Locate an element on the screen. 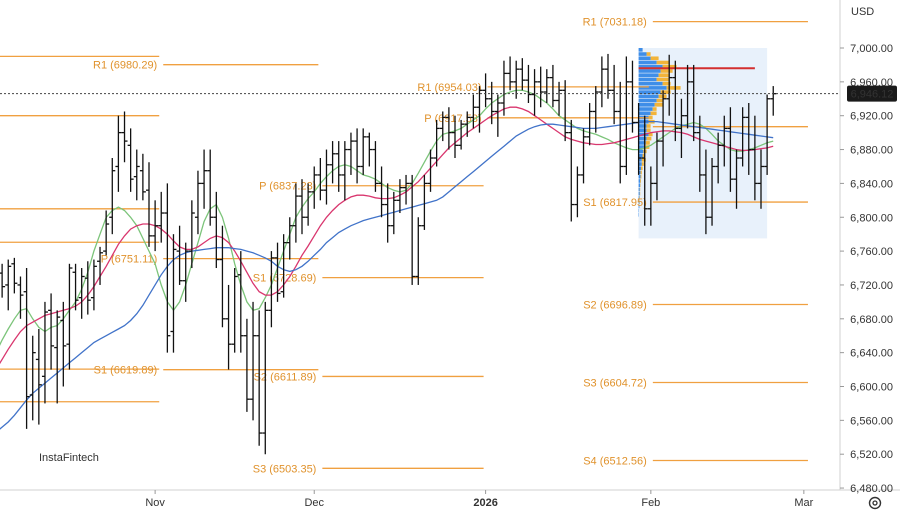 This screenshot has width=900, height=510. x-tick-label: Mar is located at coordinates (803, 503).